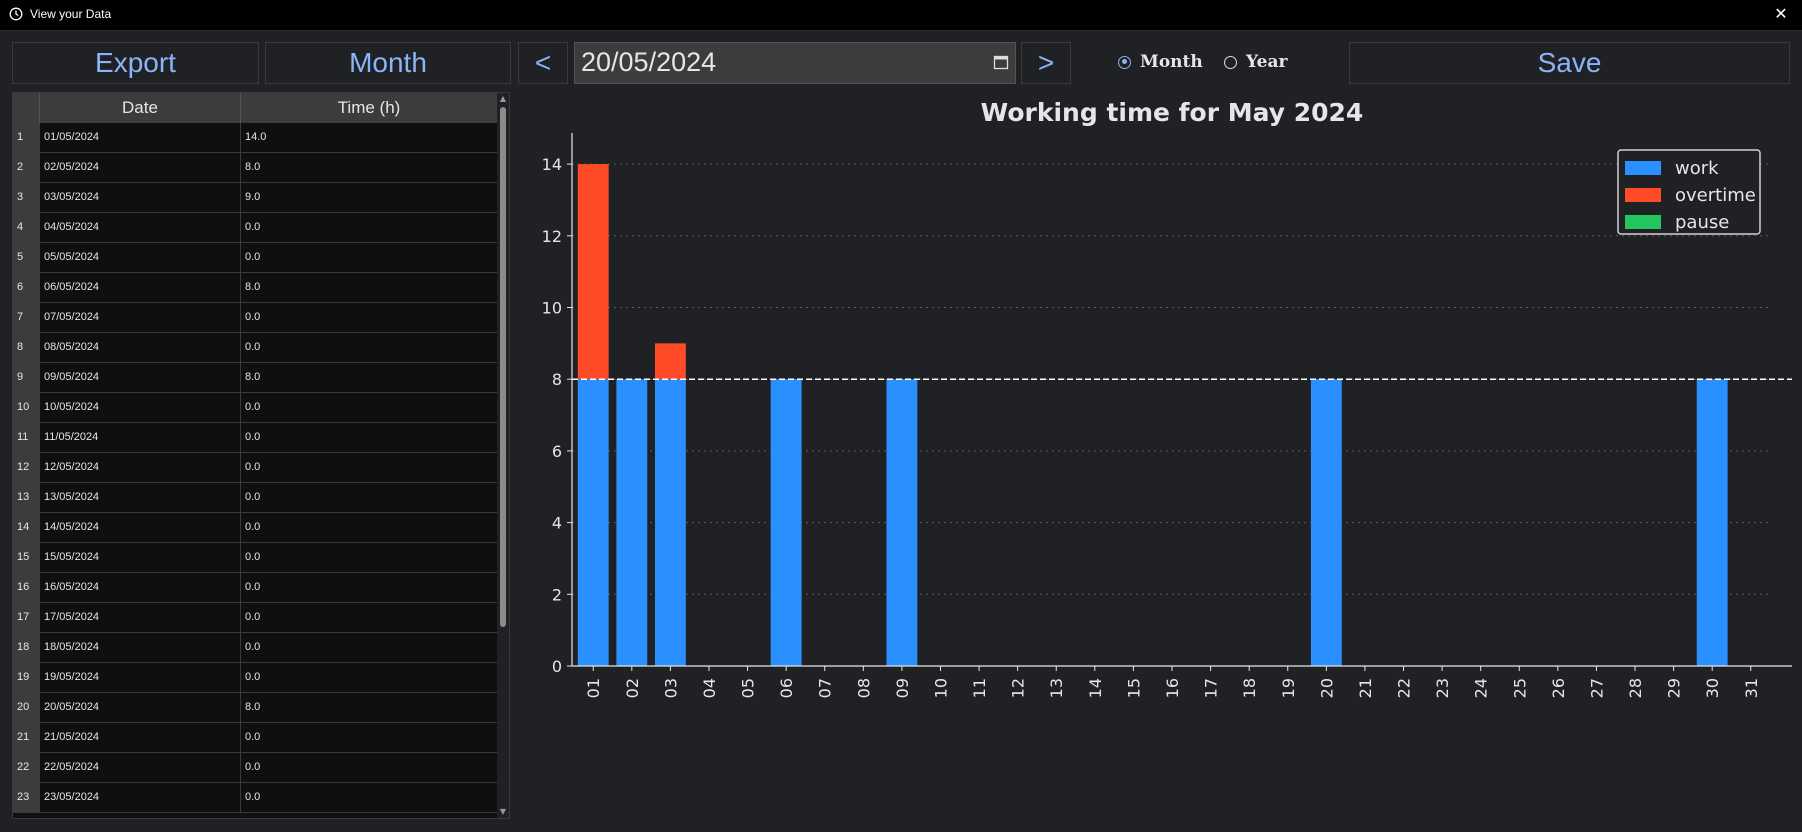 The width and height of the screenshot is (1802, 832). I want to click on table-row: 13 13/05/2024 0.0, so click(255, 498).